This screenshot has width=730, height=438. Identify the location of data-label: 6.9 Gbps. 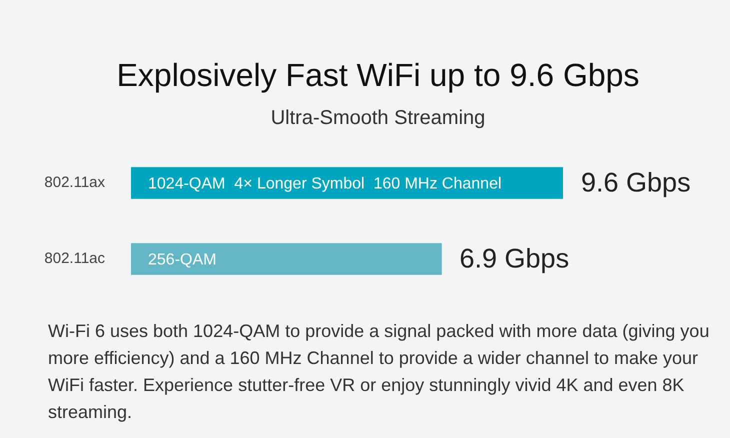
(515, 258).